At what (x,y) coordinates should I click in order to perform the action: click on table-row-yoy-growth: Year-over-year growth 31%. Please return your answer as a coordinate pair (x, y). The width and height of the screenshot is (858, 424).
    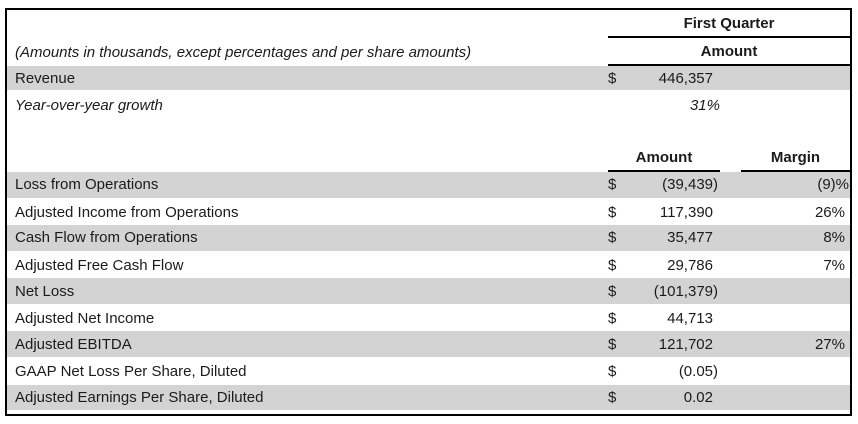
    Looking at the image, I should click on (428, 105).